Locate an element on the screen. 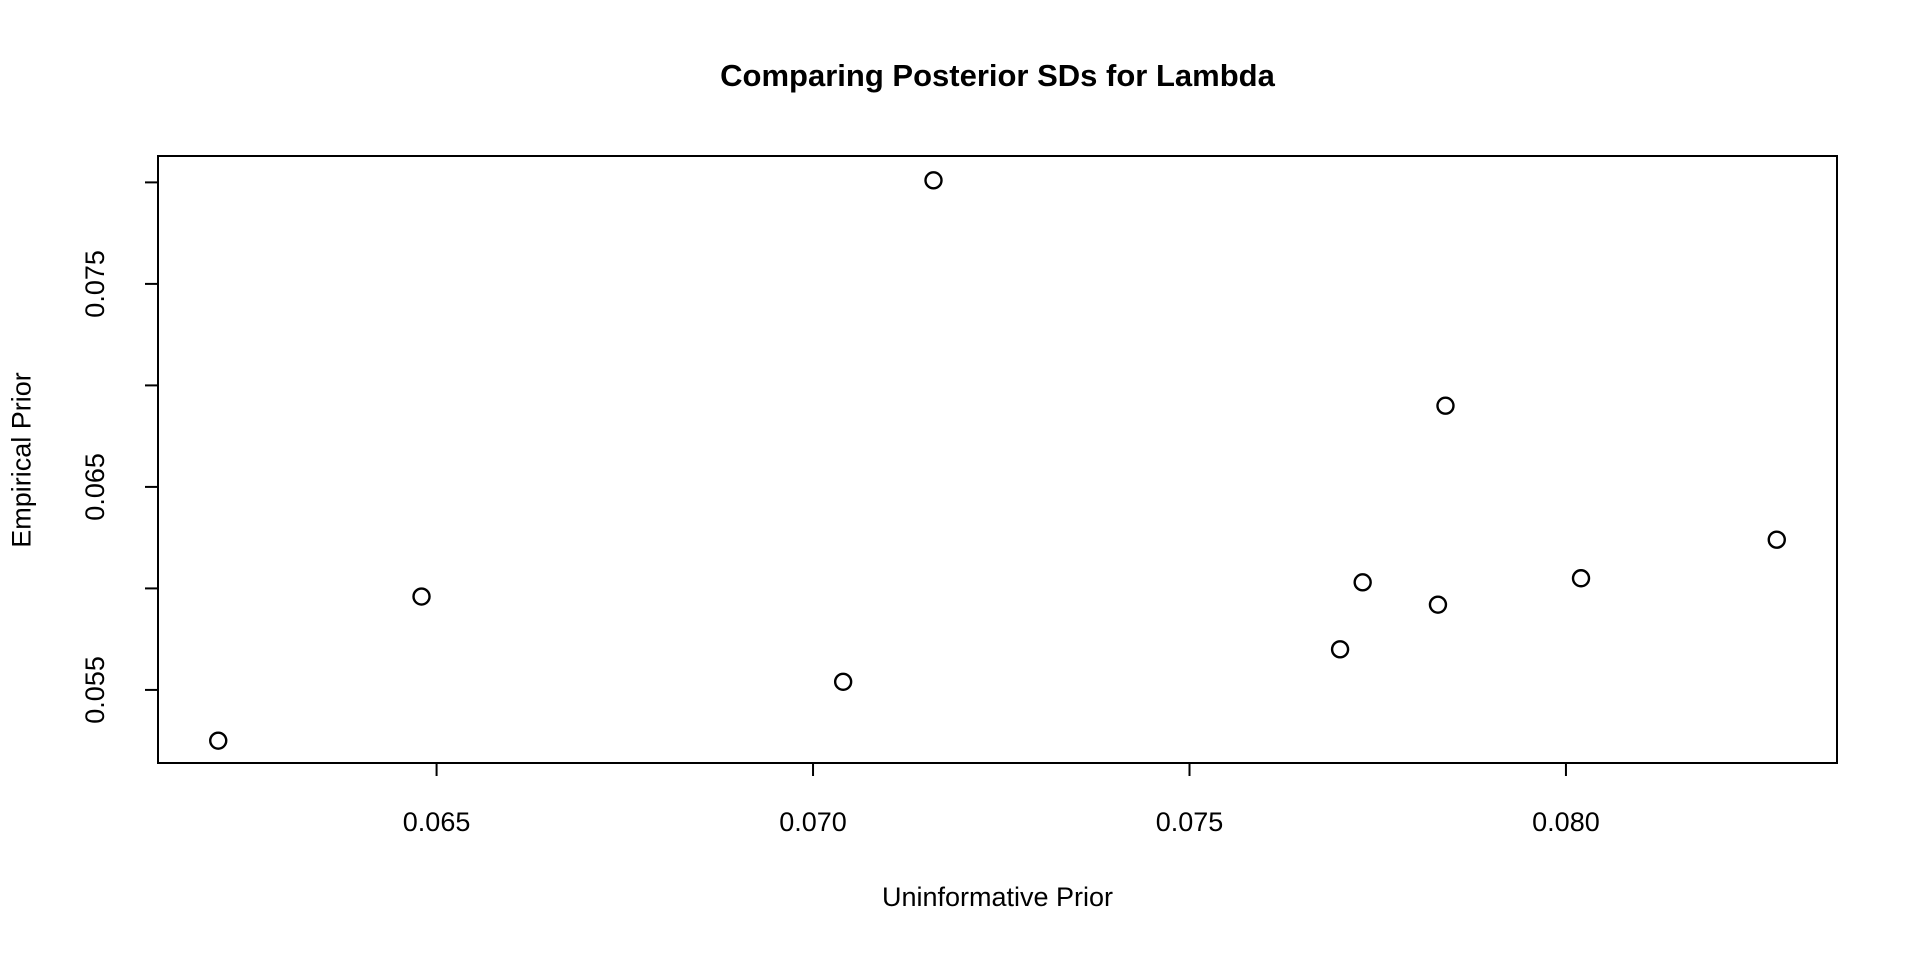 The image size is (1920, 960). x-tick-label: 0.080 is located at coordinates (1566, 822).